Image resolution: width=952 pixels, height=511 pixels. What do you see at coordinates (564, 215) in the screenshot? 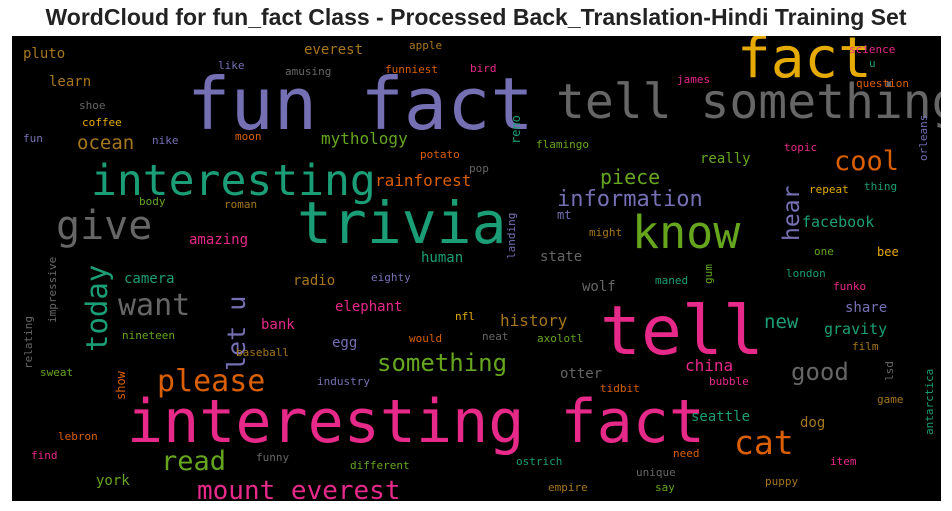
I see `word-mt: mt` at bounding box center [564, 215].